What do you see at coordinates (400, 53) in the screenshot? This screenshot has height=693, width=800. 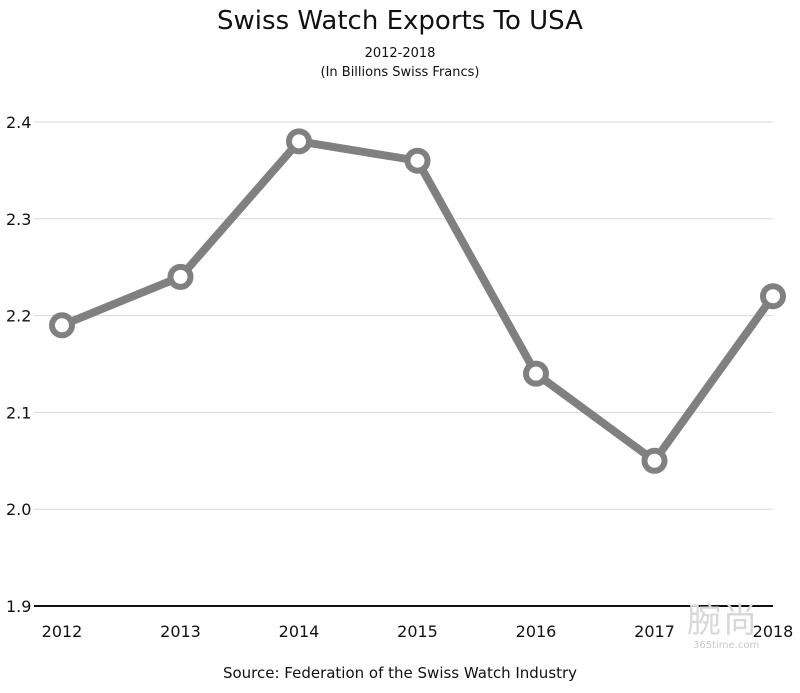 I see `subtitle-years: 2012-2018` at bounding box center [400, 53].